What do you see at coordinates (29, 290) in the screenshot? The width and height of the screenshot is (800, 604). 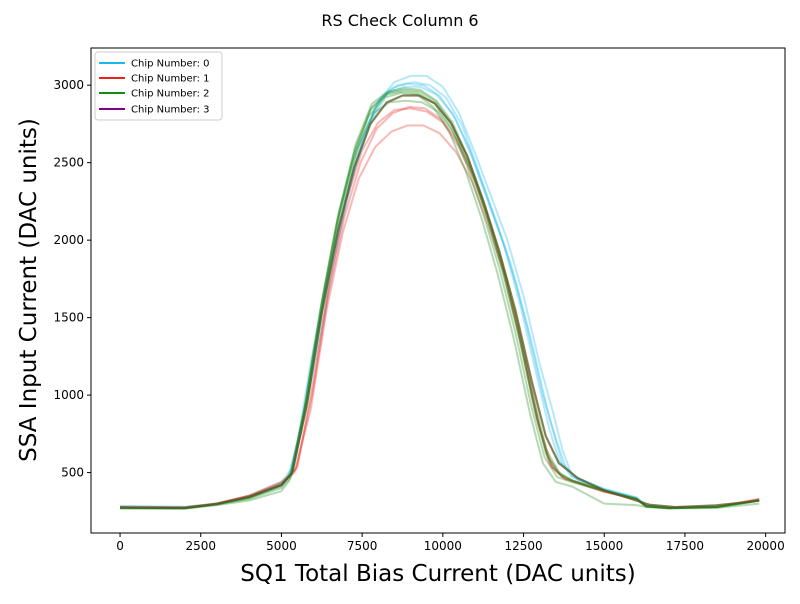 I see `y-axis-label: SSA Input Current (DAC units)` at bounding box center [29, 290].